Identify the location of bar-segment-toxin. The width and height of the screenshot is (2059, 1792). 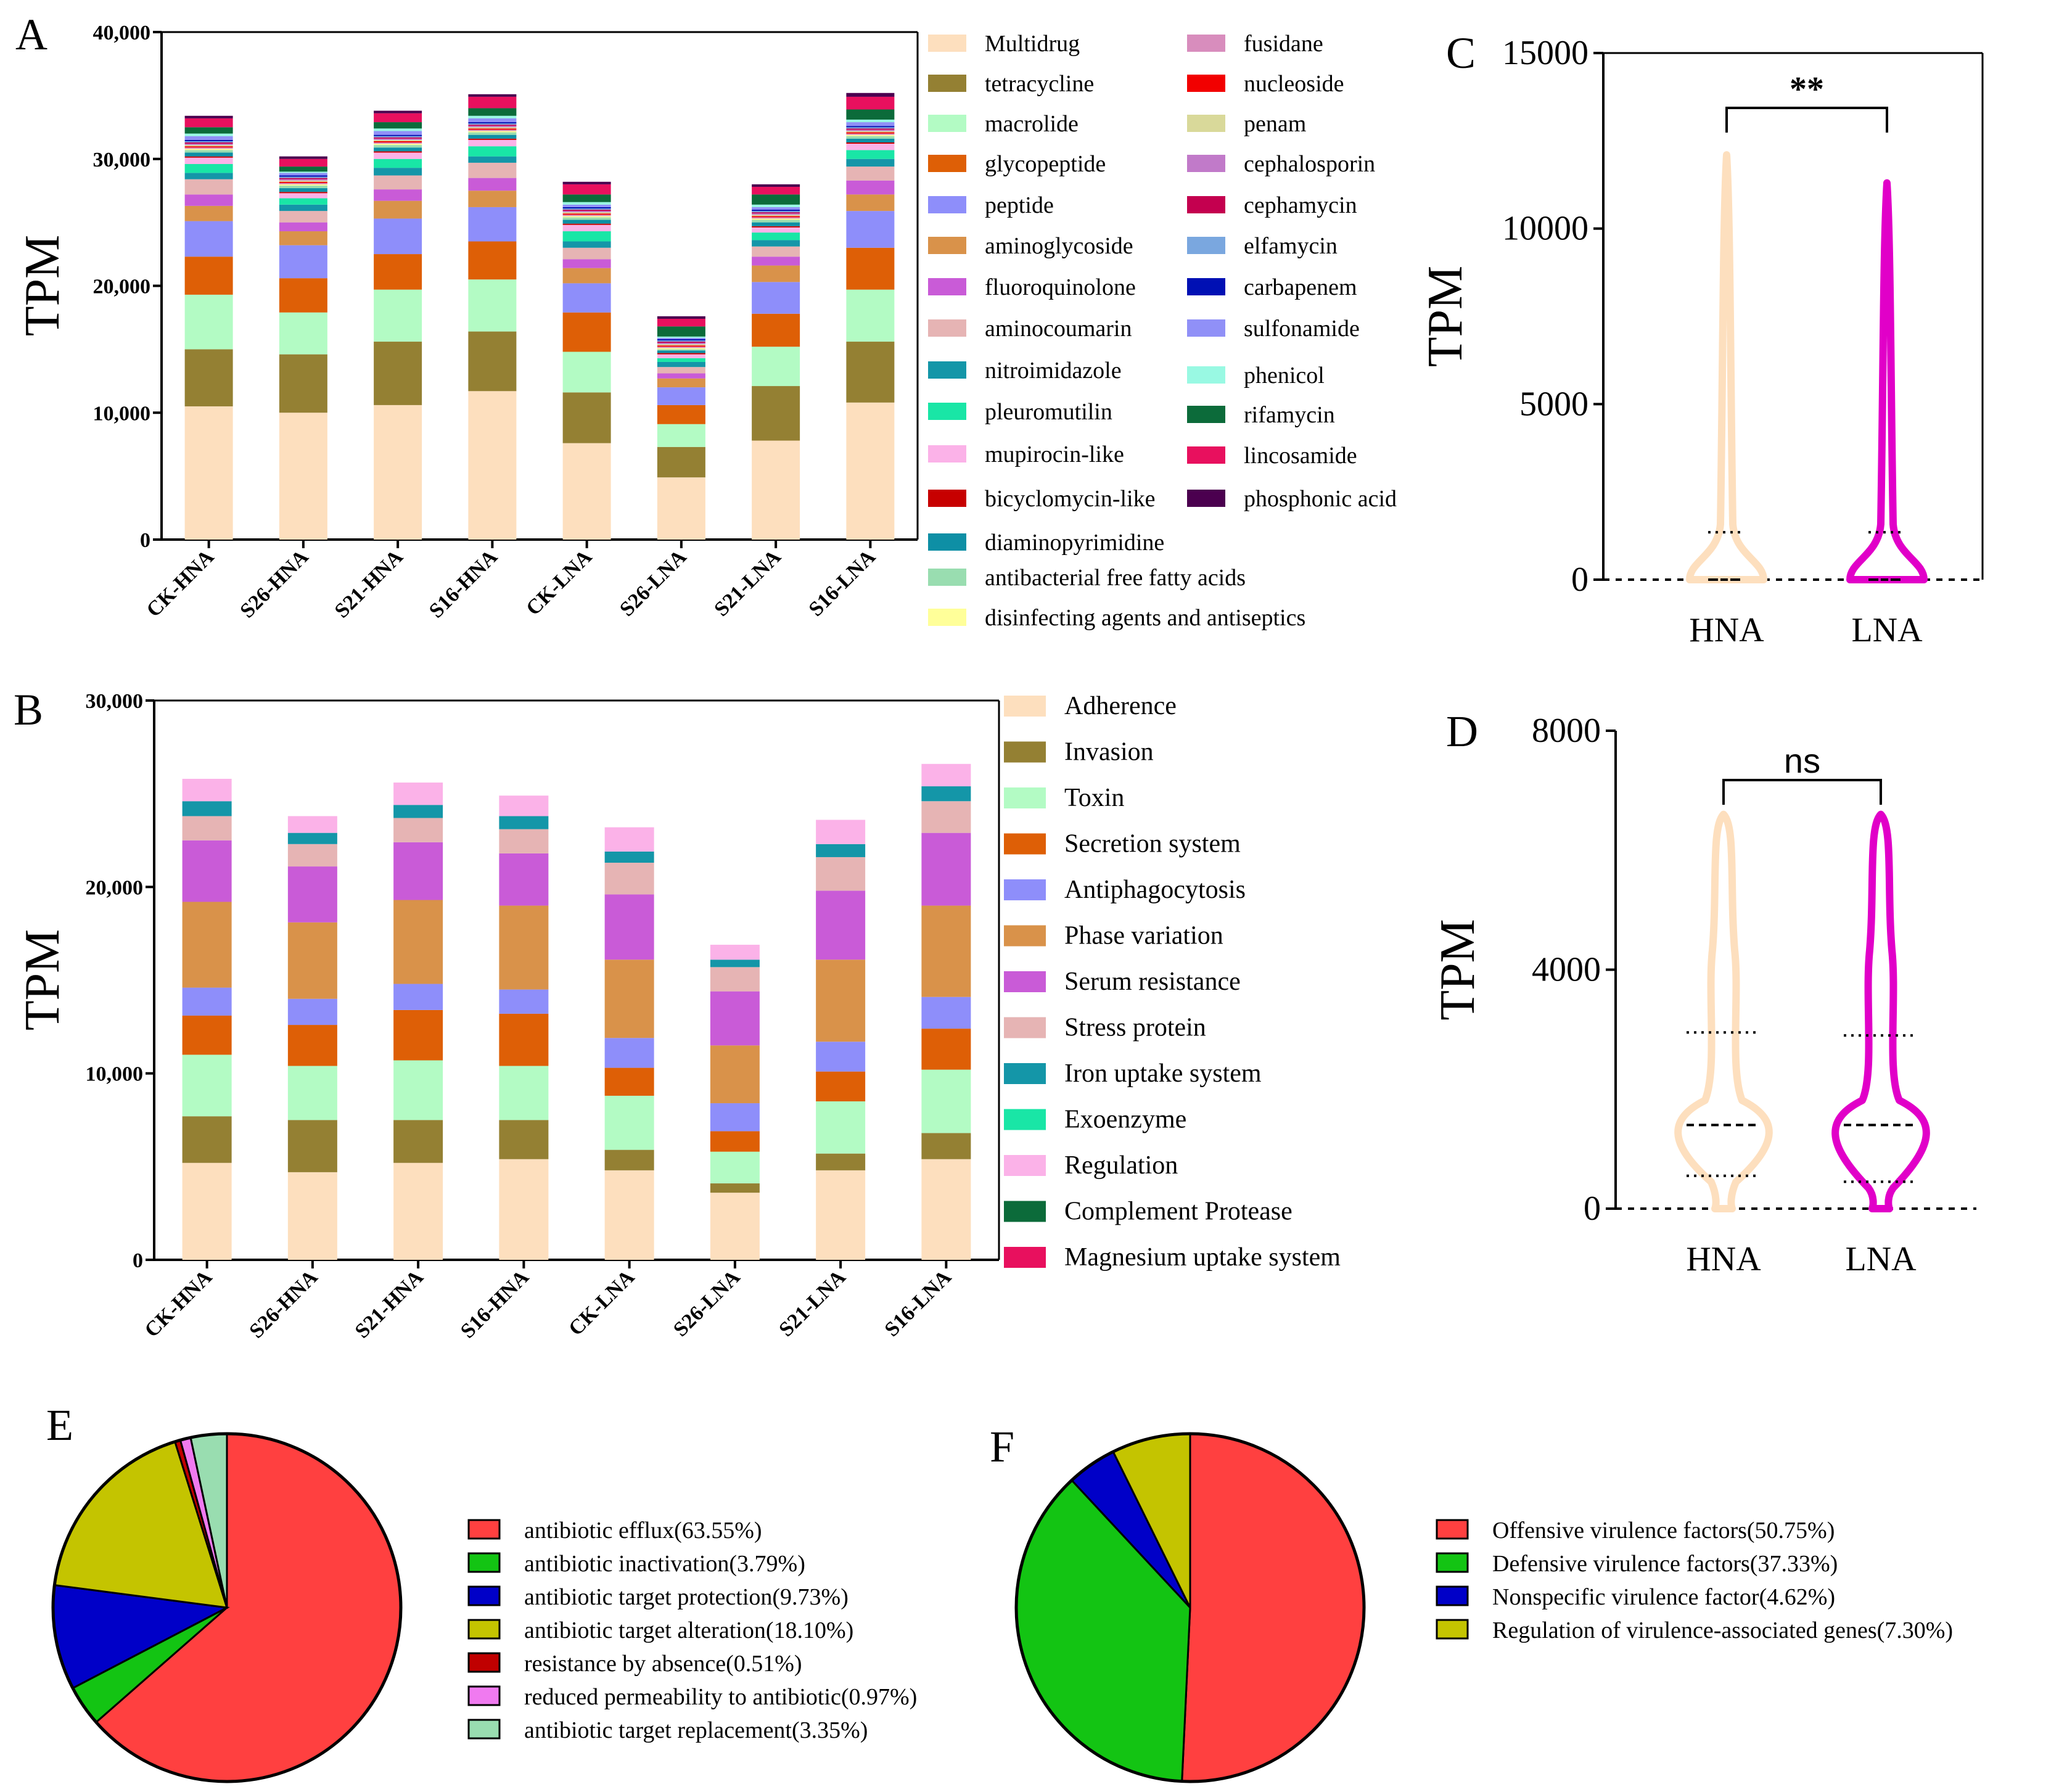
(312, 1093).